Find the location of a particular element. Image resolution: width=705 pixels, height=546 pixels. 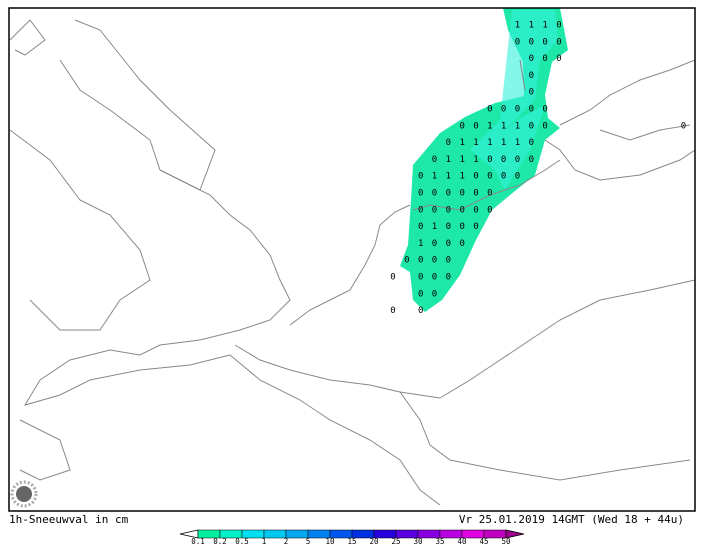

legend-label: 15 is located at coordinates (351, 541).